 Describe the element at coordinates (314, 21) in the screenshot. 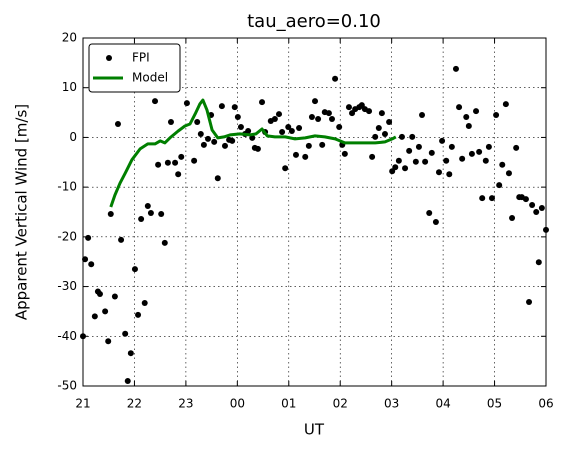

I see `chart-title: tau_aero=0.10` at that location.